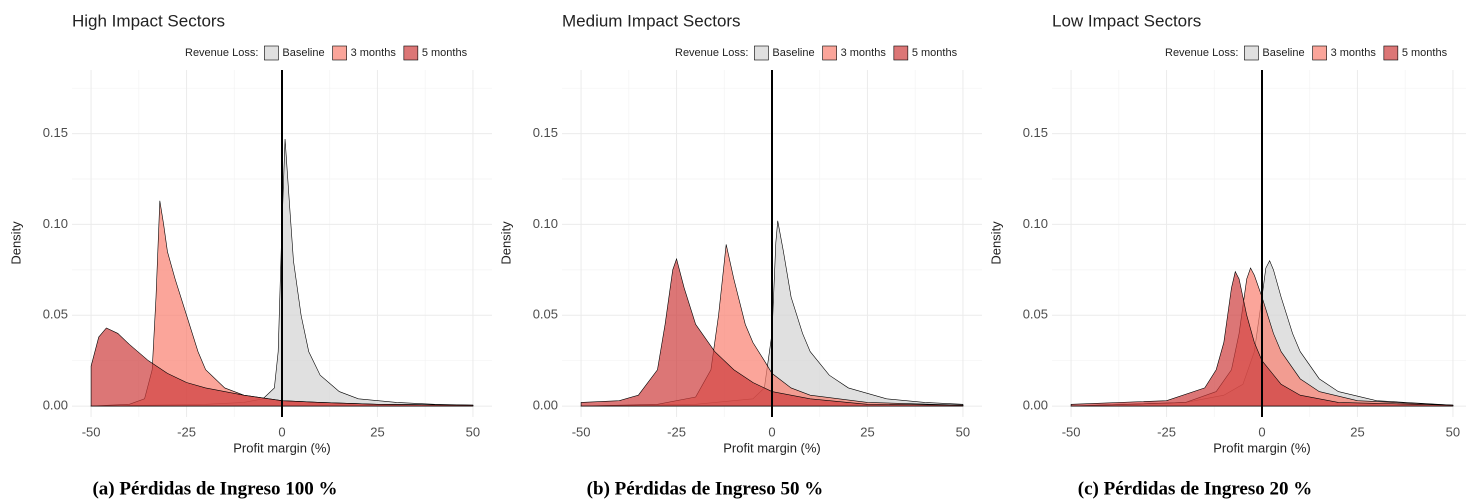 This screenshot has width=1466, height=503. I want to click on caption: (a) Pérdidas de Ingreso 100 %, so click(214, 488).